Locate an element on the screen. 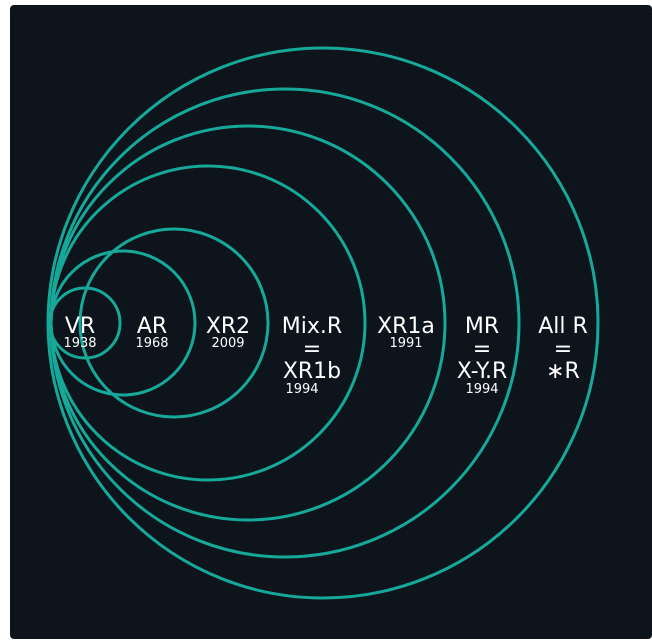 This screenshot has height=642, width=652. xr1a-label: XR1a is located at coordinates (406, 326).